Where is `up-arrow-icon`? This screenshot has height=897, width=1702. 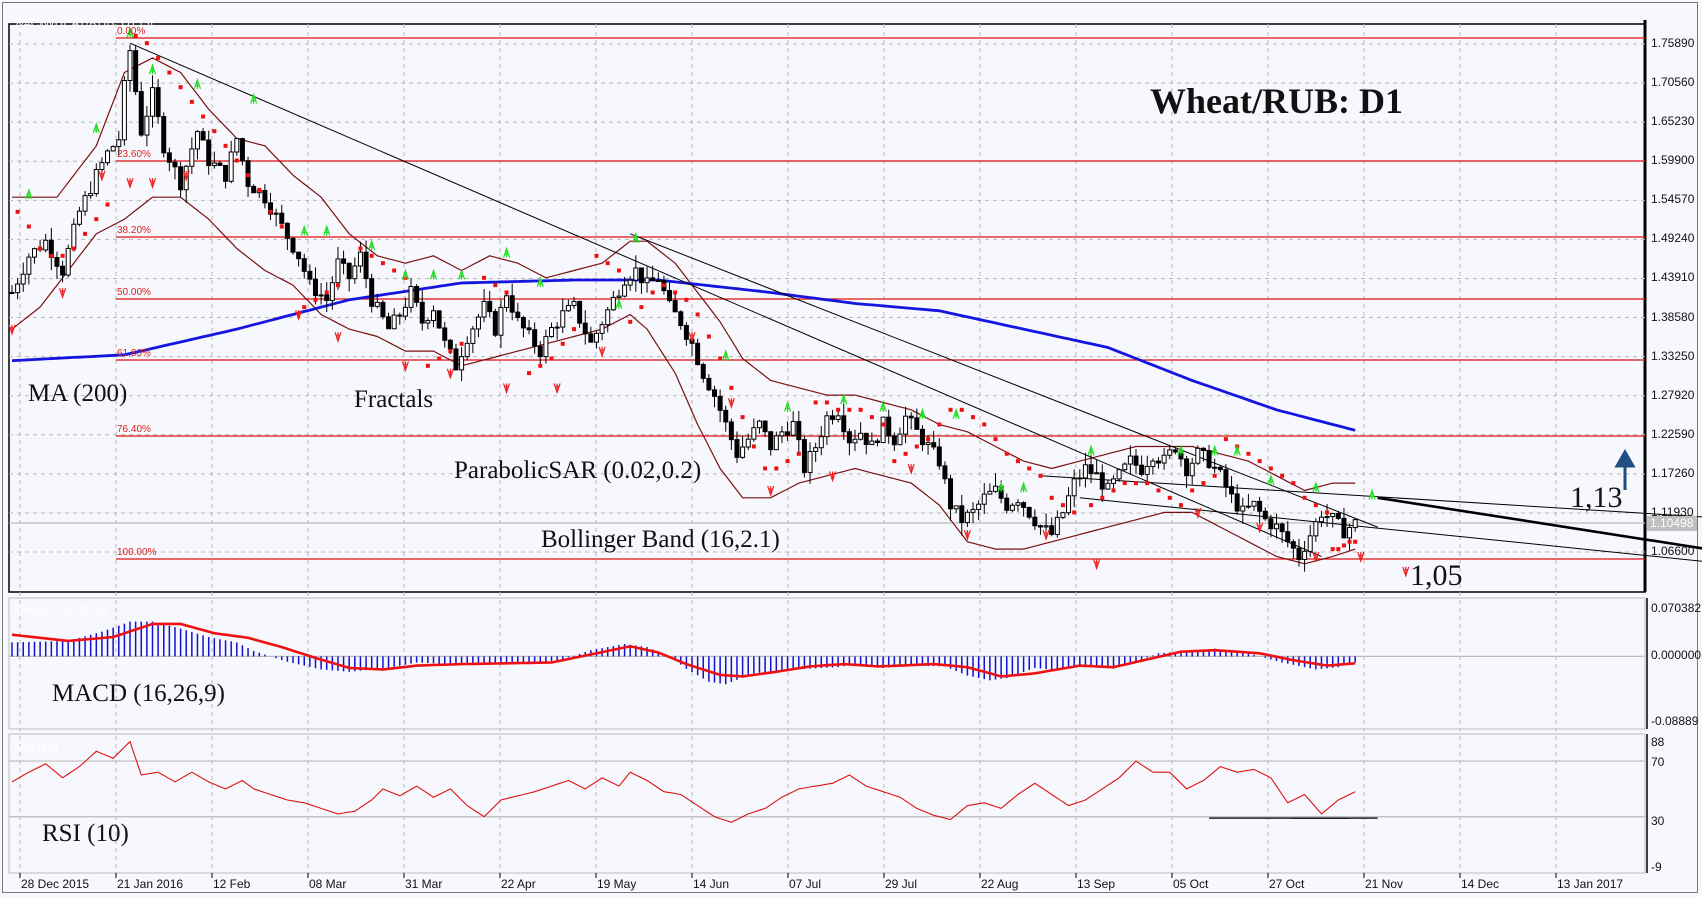 up-arrow-icon is located at coordinates (1625, 469).